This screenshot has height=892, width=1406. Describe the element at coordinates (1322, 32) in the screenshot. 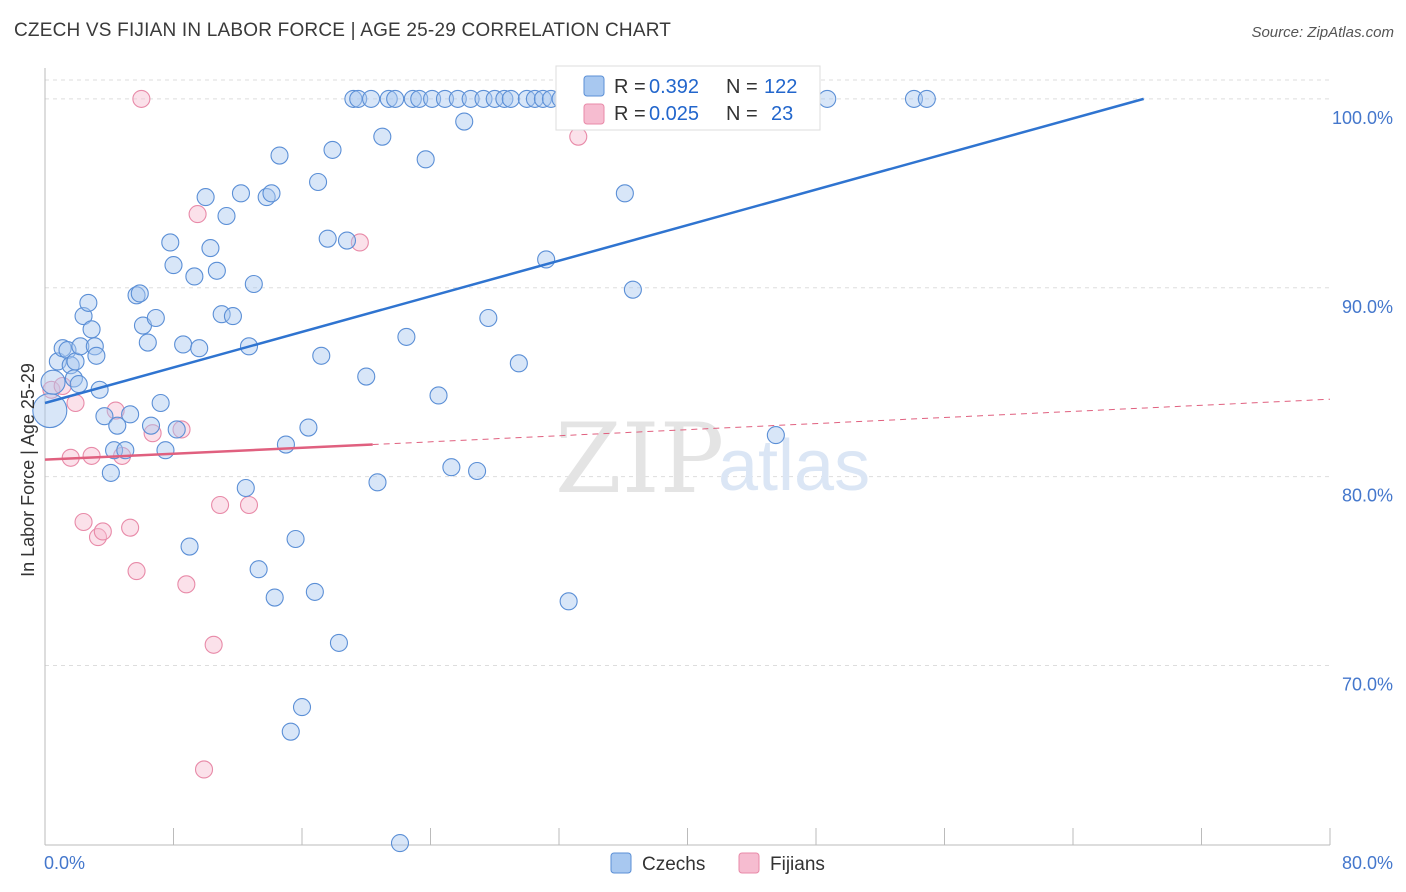

I see `source-credit: Source: ZipAtlas.com` at that location.